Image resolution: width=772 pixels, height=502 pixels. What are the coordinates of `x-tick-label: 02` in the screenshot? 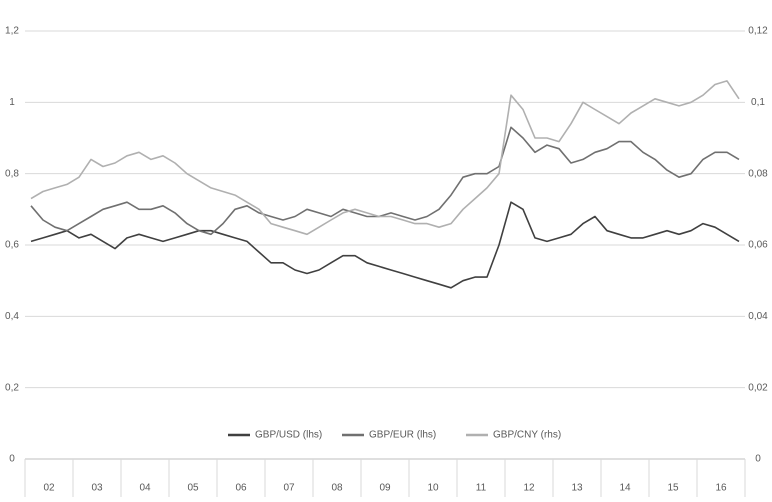 It's located at (49, 488).